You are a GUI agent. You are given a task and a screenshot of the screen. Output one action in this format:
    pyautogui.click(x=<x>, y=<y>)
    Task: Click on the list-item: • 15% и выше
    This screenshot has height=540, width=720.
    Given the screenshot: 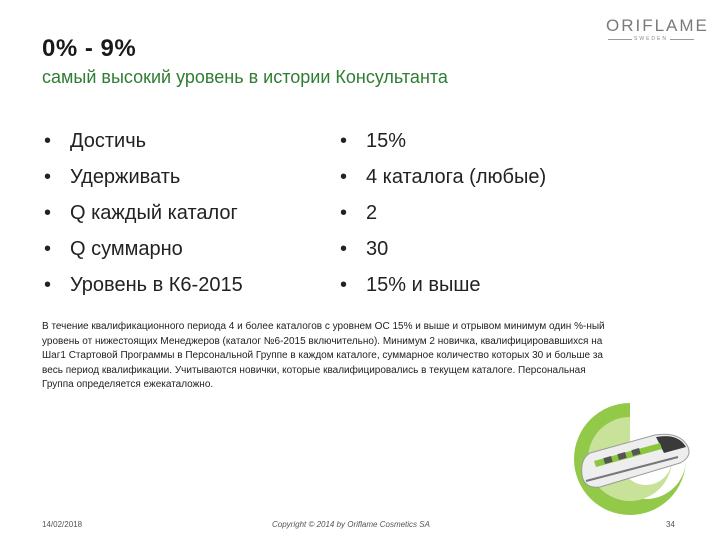 What is the action you would take?
    pyautogui.click(x=443, y=292)
    